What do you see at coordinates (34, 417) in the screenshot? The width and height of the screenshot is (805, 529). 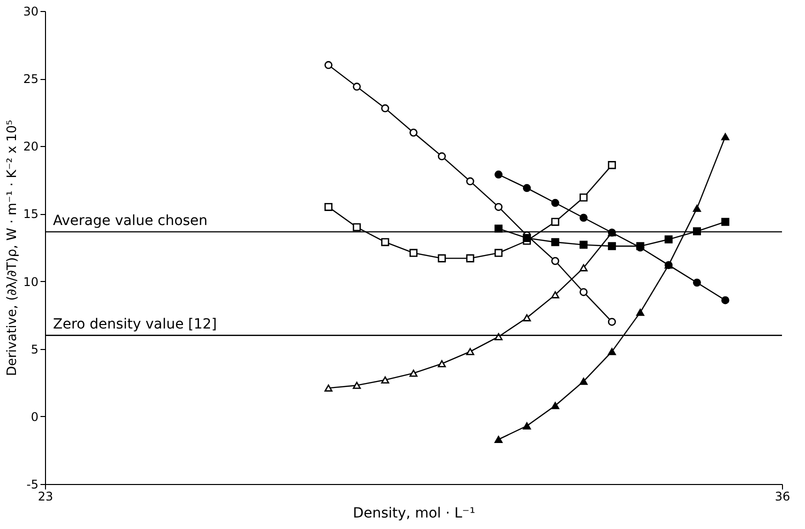 I see `y-tick-label: 0` at bounding box center [34, 417].